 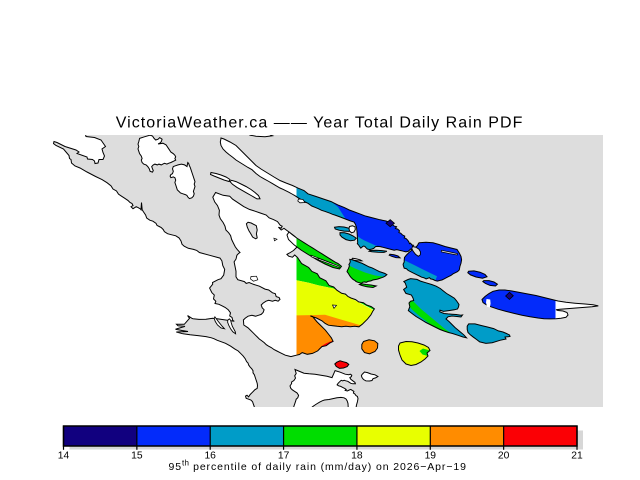 I want to click on svg-text: 17, so click(x=284, y=456).